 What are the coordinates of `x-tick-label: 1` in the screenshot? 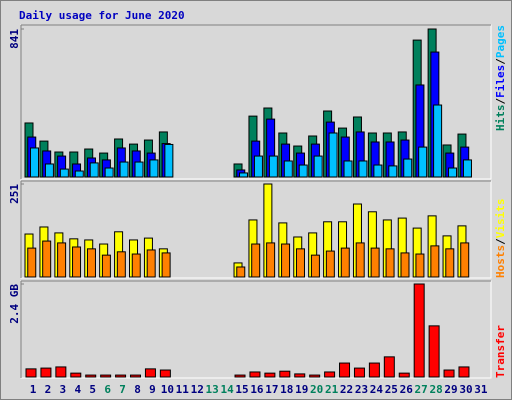 It's located at (33, 389).